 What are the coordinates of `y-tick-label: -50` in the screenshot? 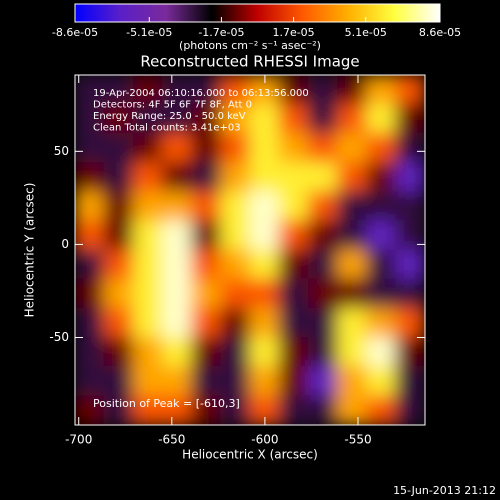 It's located at (59, 337).